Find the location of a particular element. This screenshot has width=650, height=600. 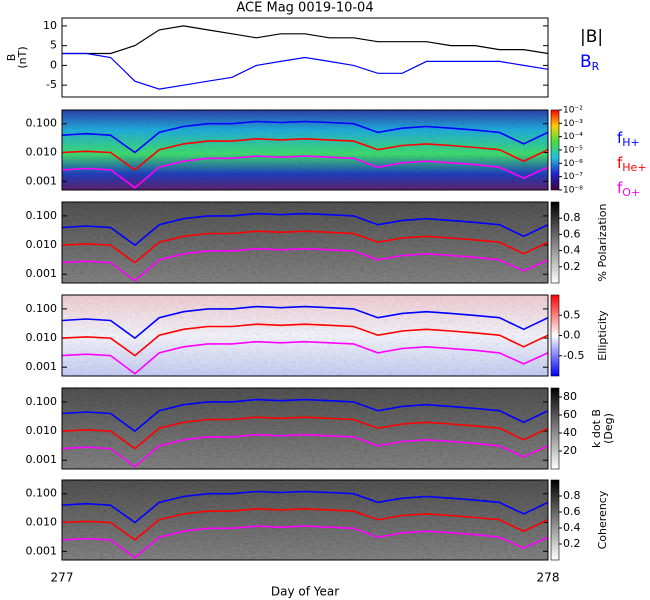

colorbar-tick-label: -0.5 is located at coordinates (573, 355).